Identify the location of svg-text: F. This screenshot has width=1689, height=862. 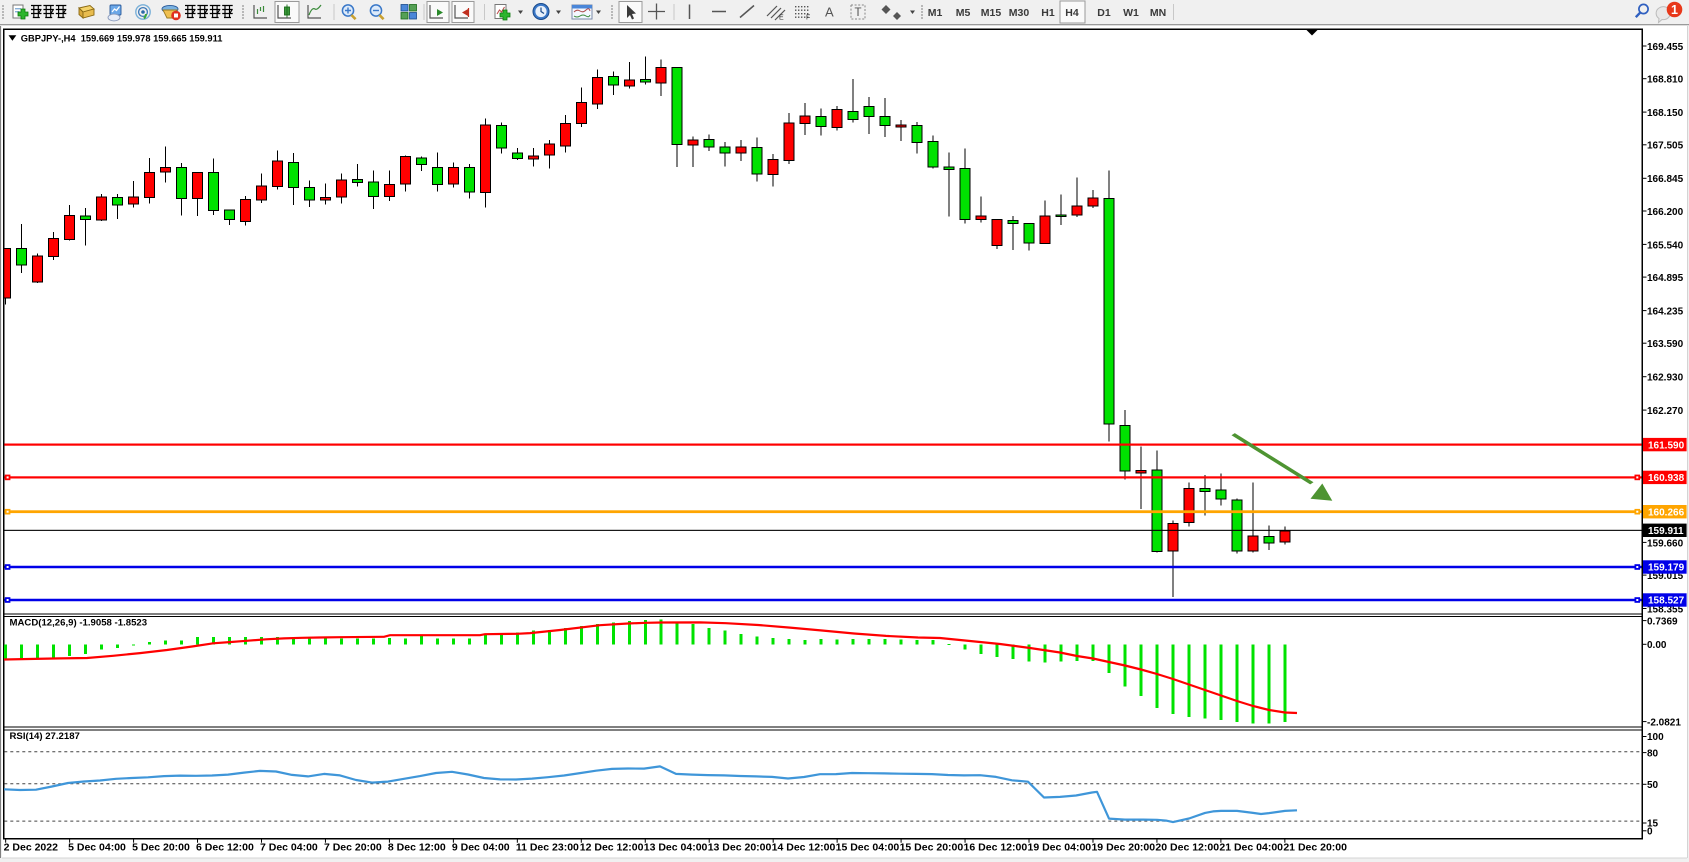
(808, 18).